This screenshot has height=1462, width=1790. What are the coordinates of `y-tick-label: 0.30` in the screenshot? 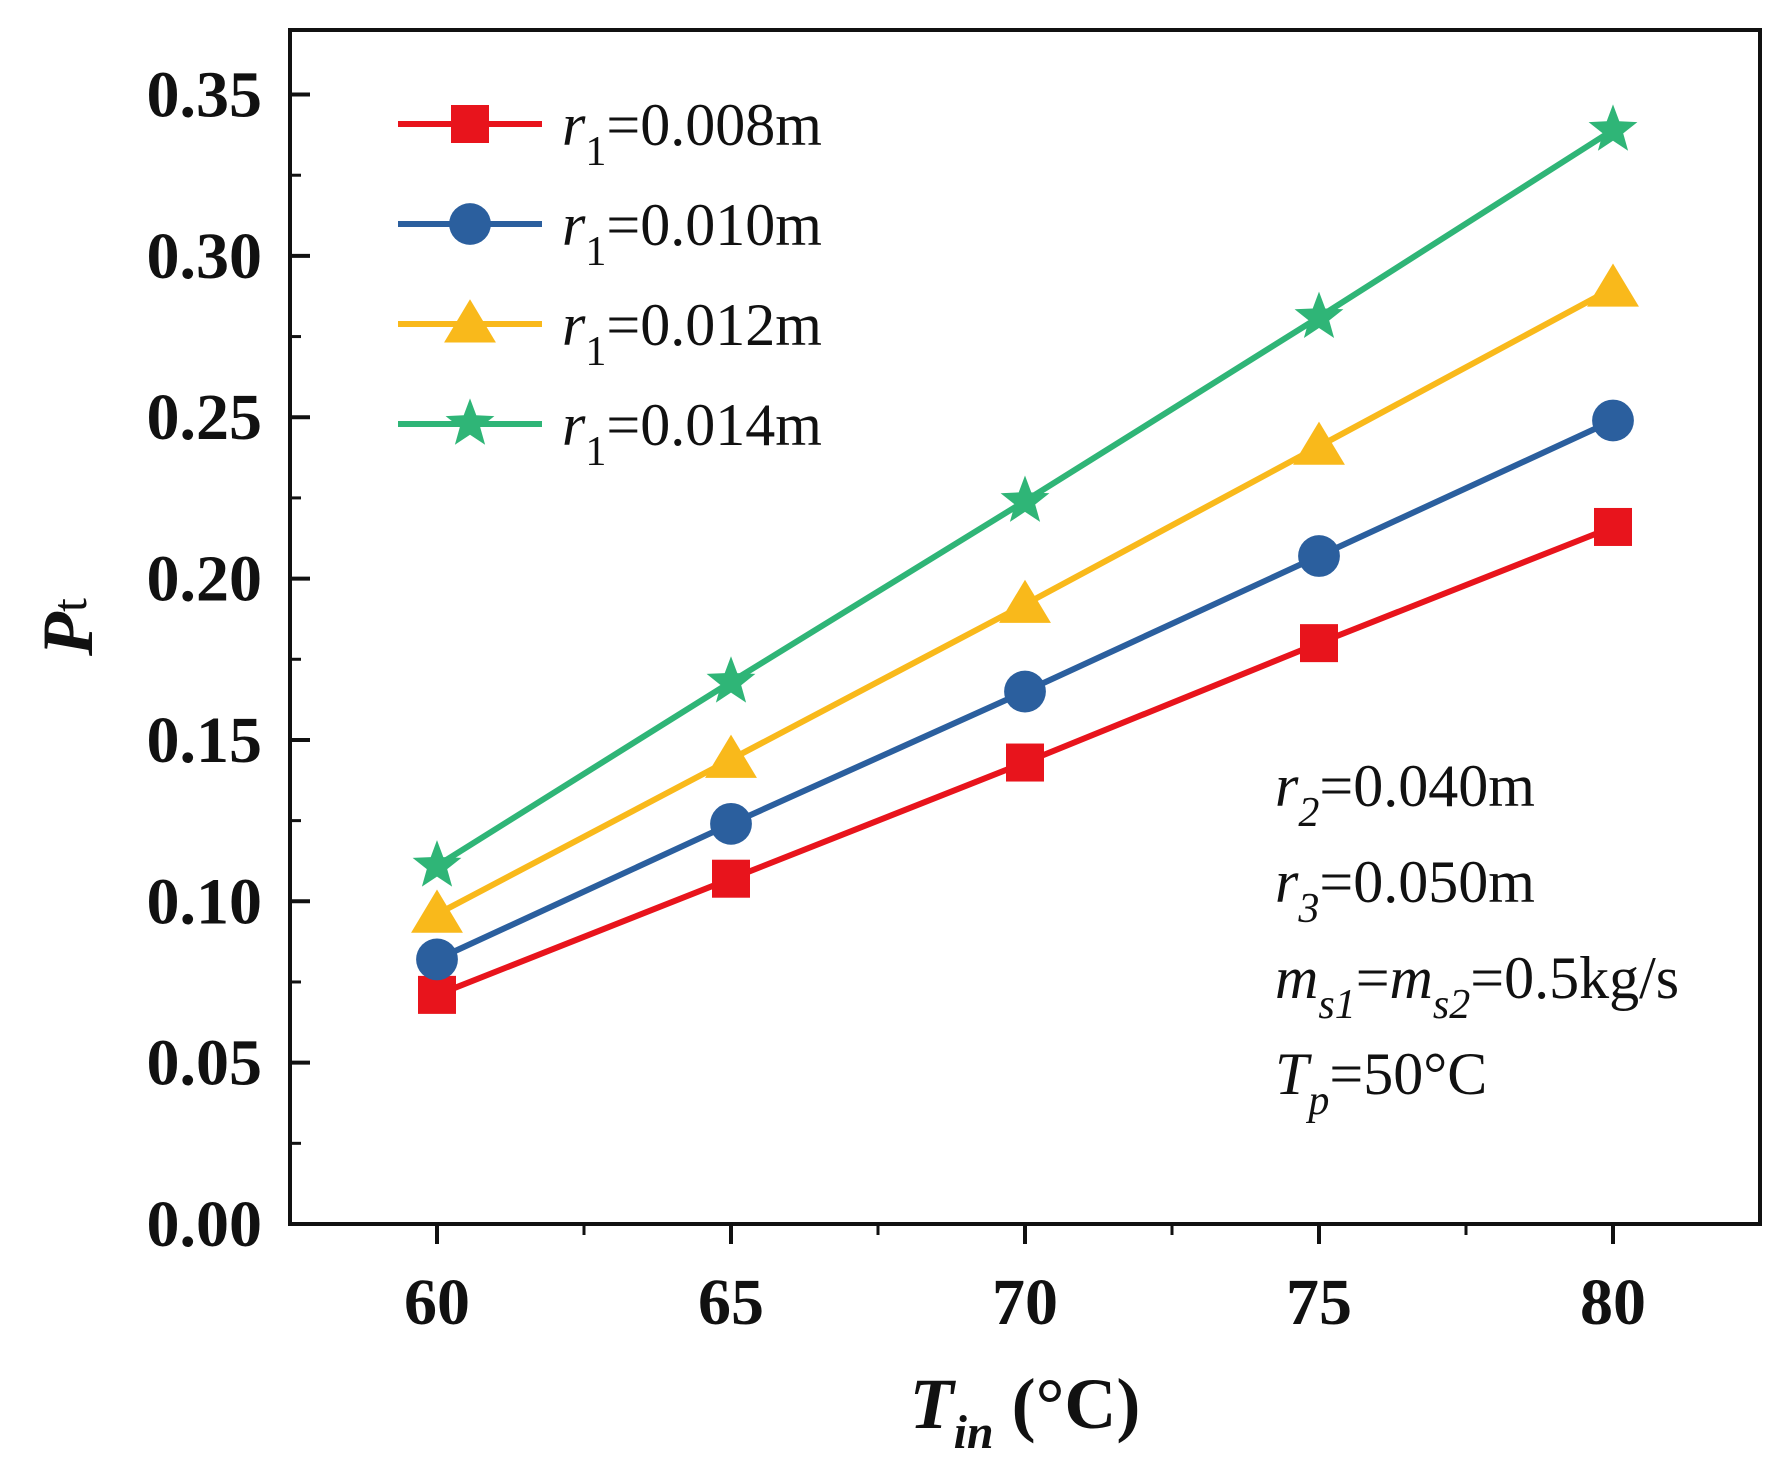 It's located at (205, 256).